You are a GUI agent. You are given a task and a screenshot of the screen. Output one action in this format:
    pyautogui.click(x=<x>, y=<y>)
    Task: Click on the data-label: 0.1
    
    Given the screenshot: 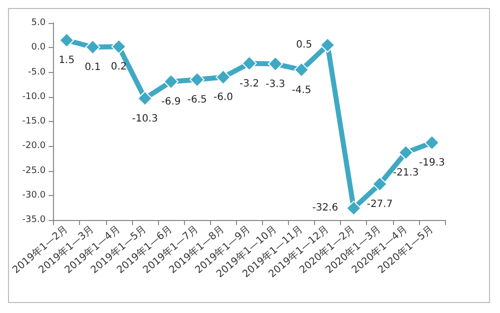 What is the action you would take?
    pyautogui.click(x=92, y=68)
    